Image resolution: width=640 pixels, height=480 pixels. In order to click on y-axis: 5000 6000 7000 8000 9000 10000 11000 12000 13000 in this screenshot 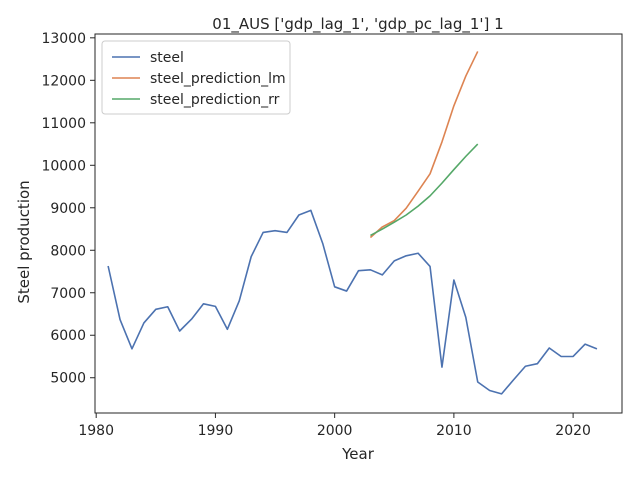, I will do `click(68, 209)`.